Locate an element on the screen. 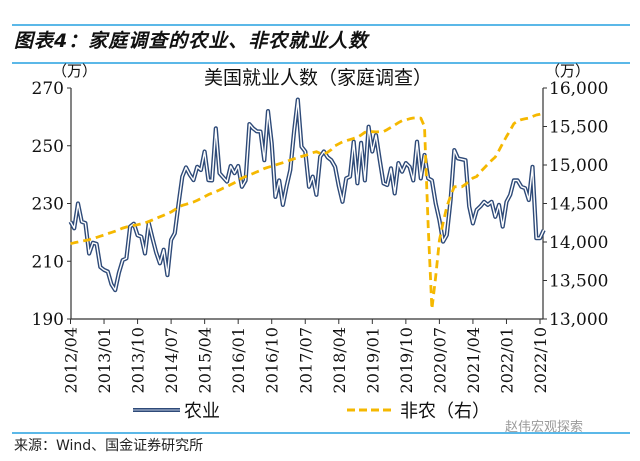  x-tick-label: 2019/01 is located at coordinates (372, 360).